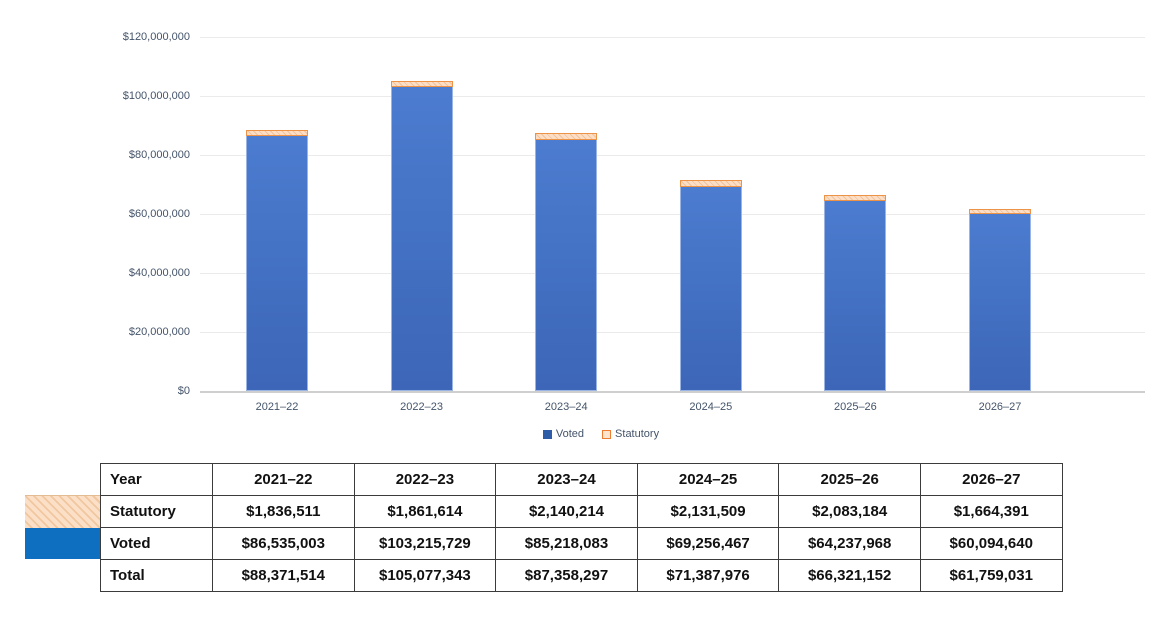 This screenshot has width=1170, height=630. What do you see at coordinates (277, 407) in the screenshot?
I see `x-axis-tick-label: 2021–22` at bounding box center [277, 407].